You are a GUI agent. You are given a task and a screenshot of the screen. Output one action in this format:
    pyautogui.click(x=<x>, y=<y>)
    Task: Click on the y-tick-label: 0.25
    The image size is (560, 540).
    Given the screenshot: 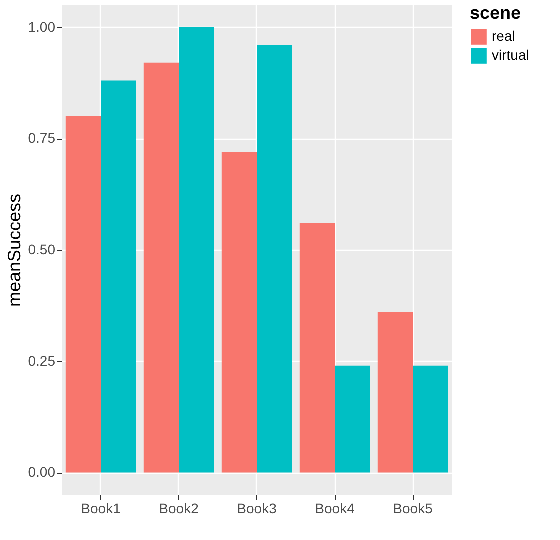 What is the action you would take?
    pyautogui.click(x=42, y=360)
    